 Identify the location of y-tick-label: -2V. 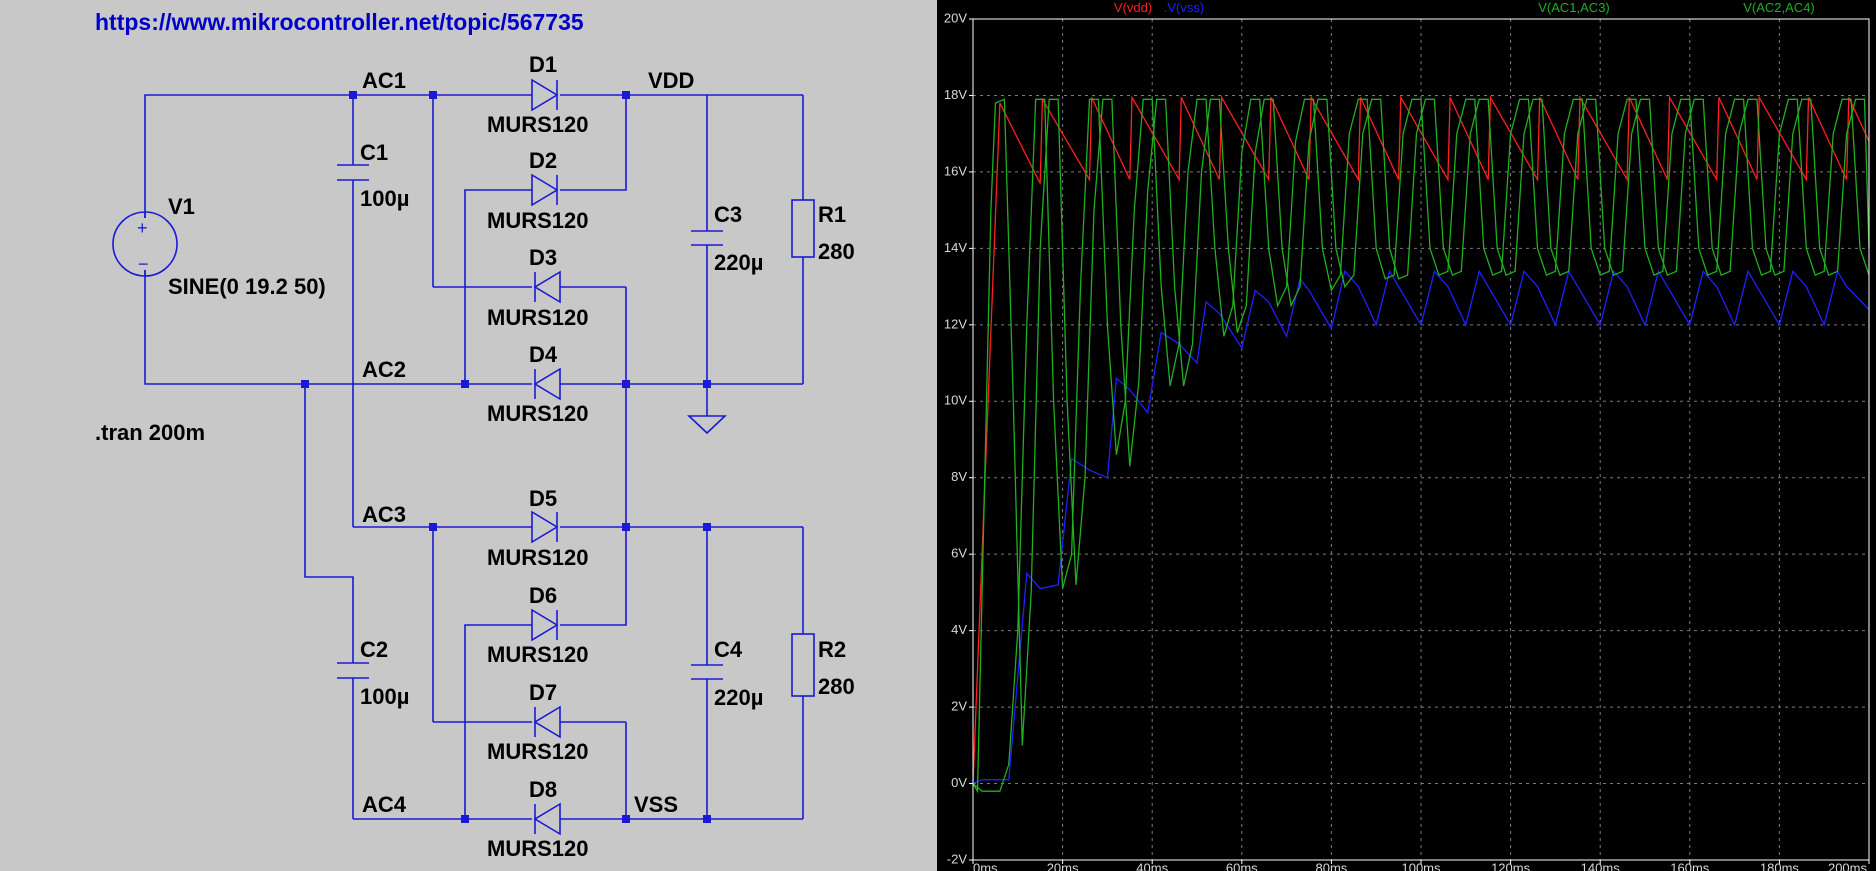
(957, 858).